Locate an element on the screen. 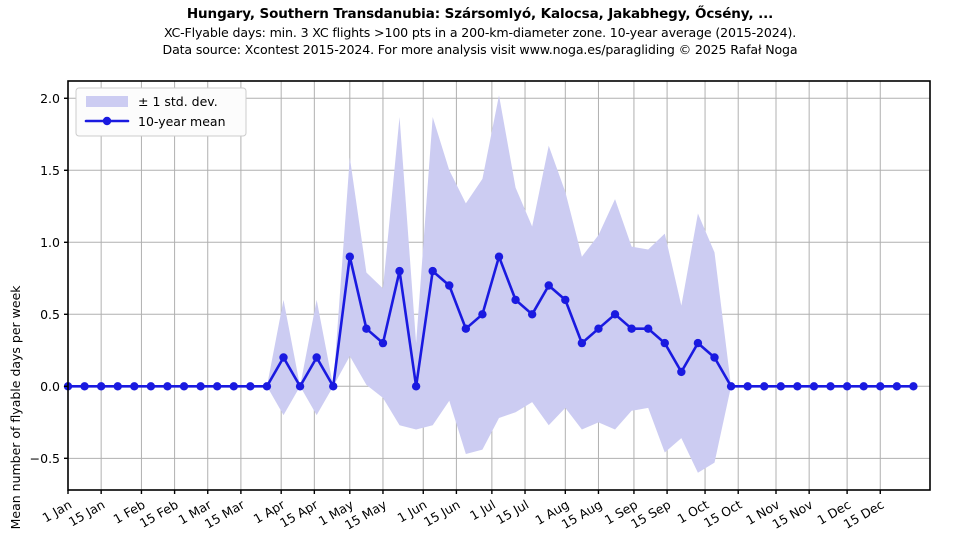 Image resolution: width=960 pixels, height=540 pixels. x-tick-label: 15 Jun is located at coordinates (442, 513).